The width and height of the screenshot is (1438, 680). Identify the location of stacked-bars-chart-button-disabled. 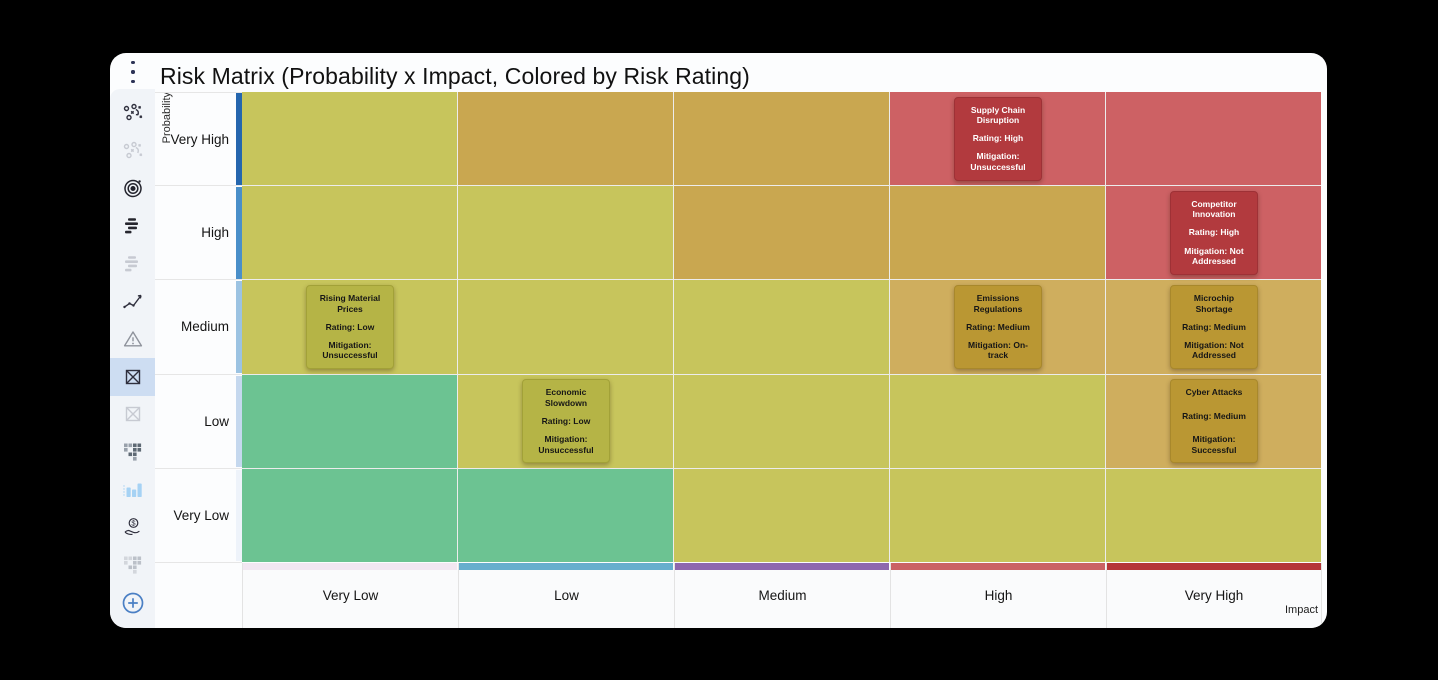
(132, 264).